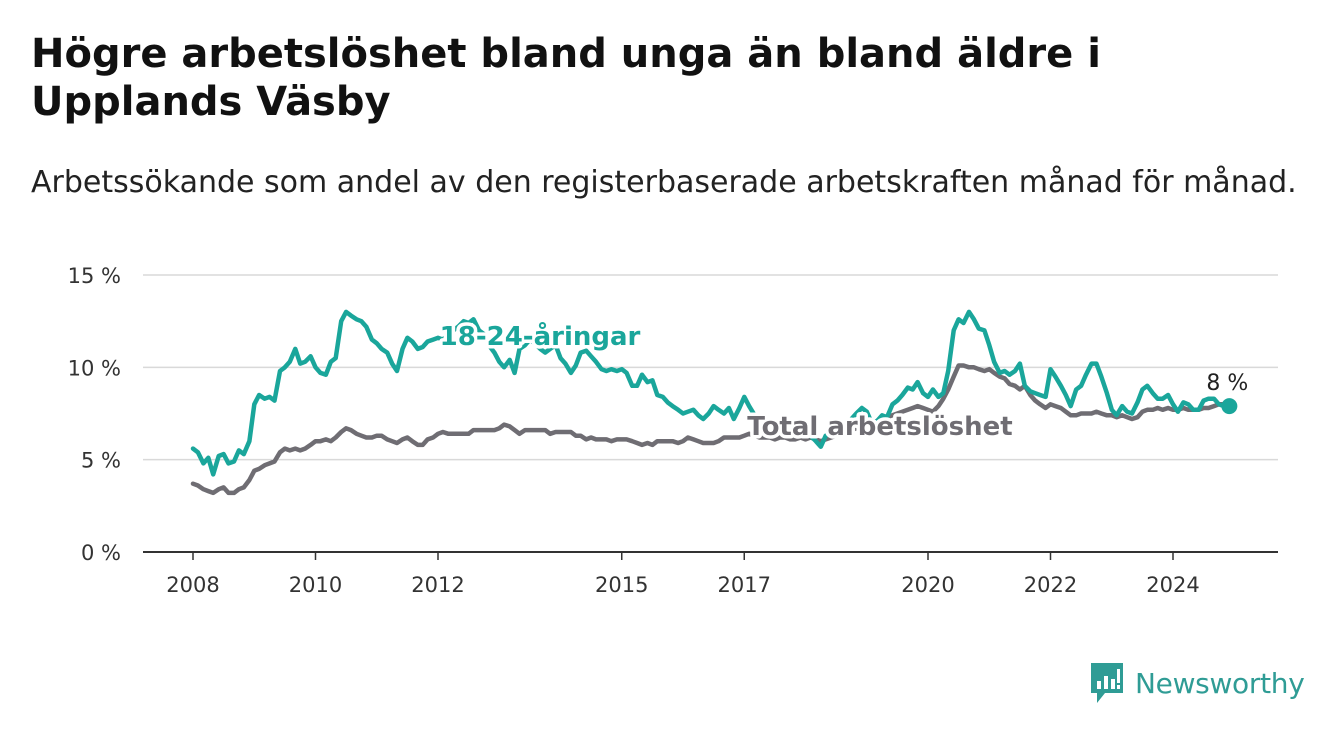 This screenshot has width=1340, height=734. Describe the element at coordinates (94, 414) in the screenshot. I see `y-axis-tick-labels: 0 % 5 % 10 % 15 %` at that location.